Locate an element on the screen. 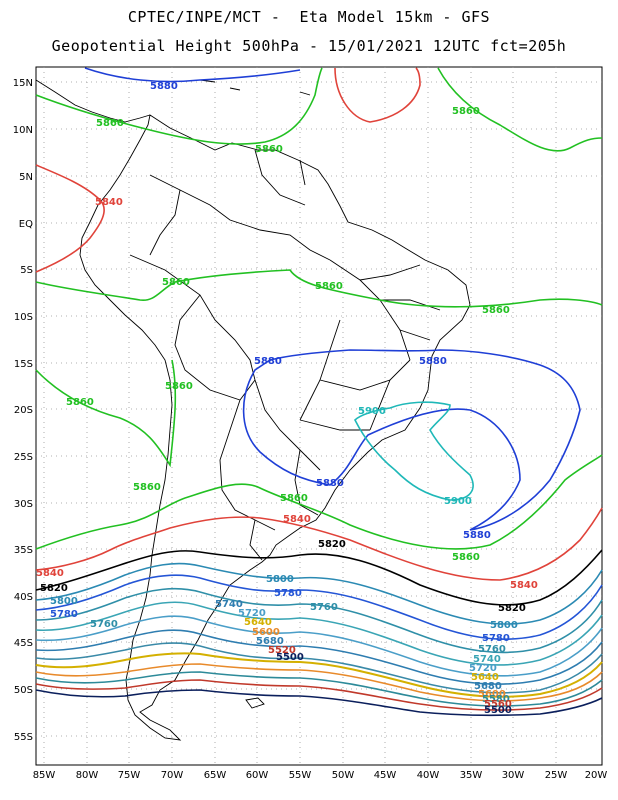 The image size is (618, 800). lat-tick: 45S is located at coordinates (23, 643).